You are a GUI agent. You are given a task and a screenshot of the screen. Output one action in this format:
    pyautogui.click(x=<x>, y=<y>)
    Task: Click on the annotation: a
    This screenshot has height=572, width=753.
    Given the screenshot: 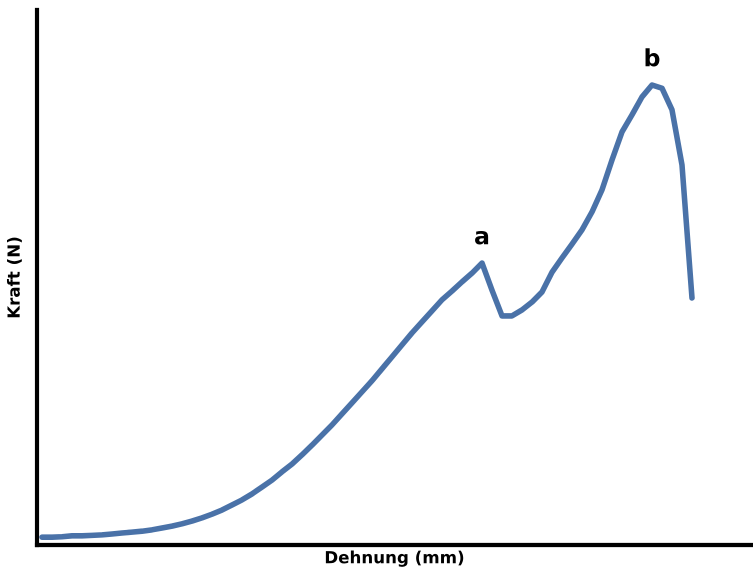 What is the action you would take?
    pyautogui.click(x=481, y=238)
    